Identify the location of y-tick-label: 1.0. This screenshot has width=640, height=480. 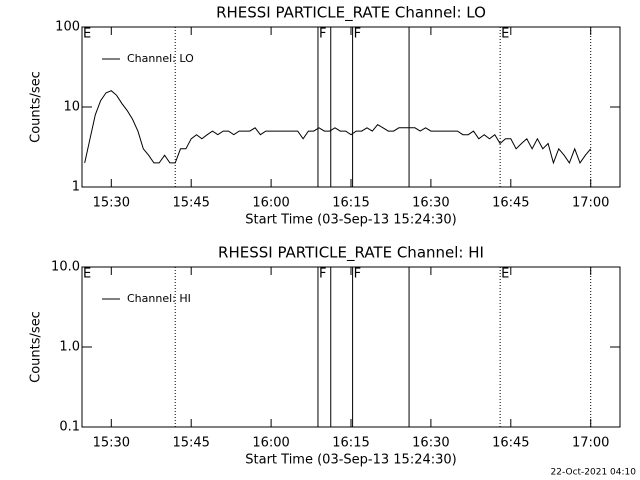
(69, 347).